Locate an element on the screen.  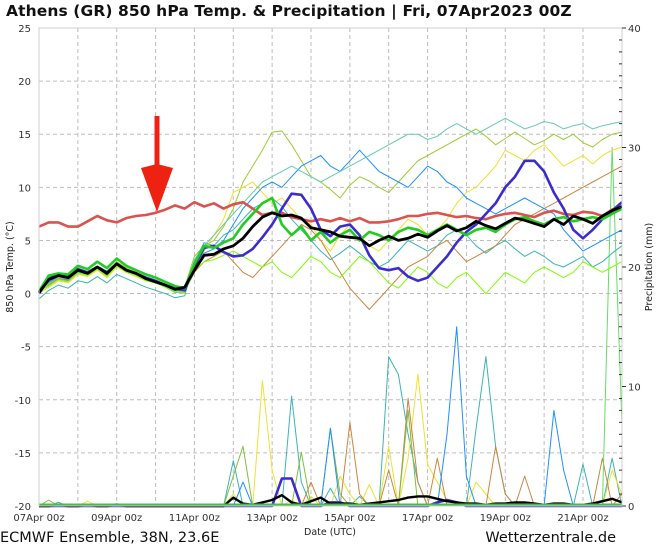
y2-tick-label: 30 is located at coordinates (634, 149).